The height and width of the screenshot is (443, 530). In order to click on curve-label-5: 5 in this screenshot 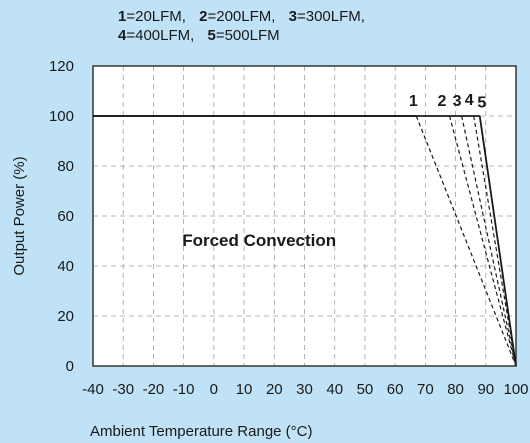, I will do `click(481, 102)`.